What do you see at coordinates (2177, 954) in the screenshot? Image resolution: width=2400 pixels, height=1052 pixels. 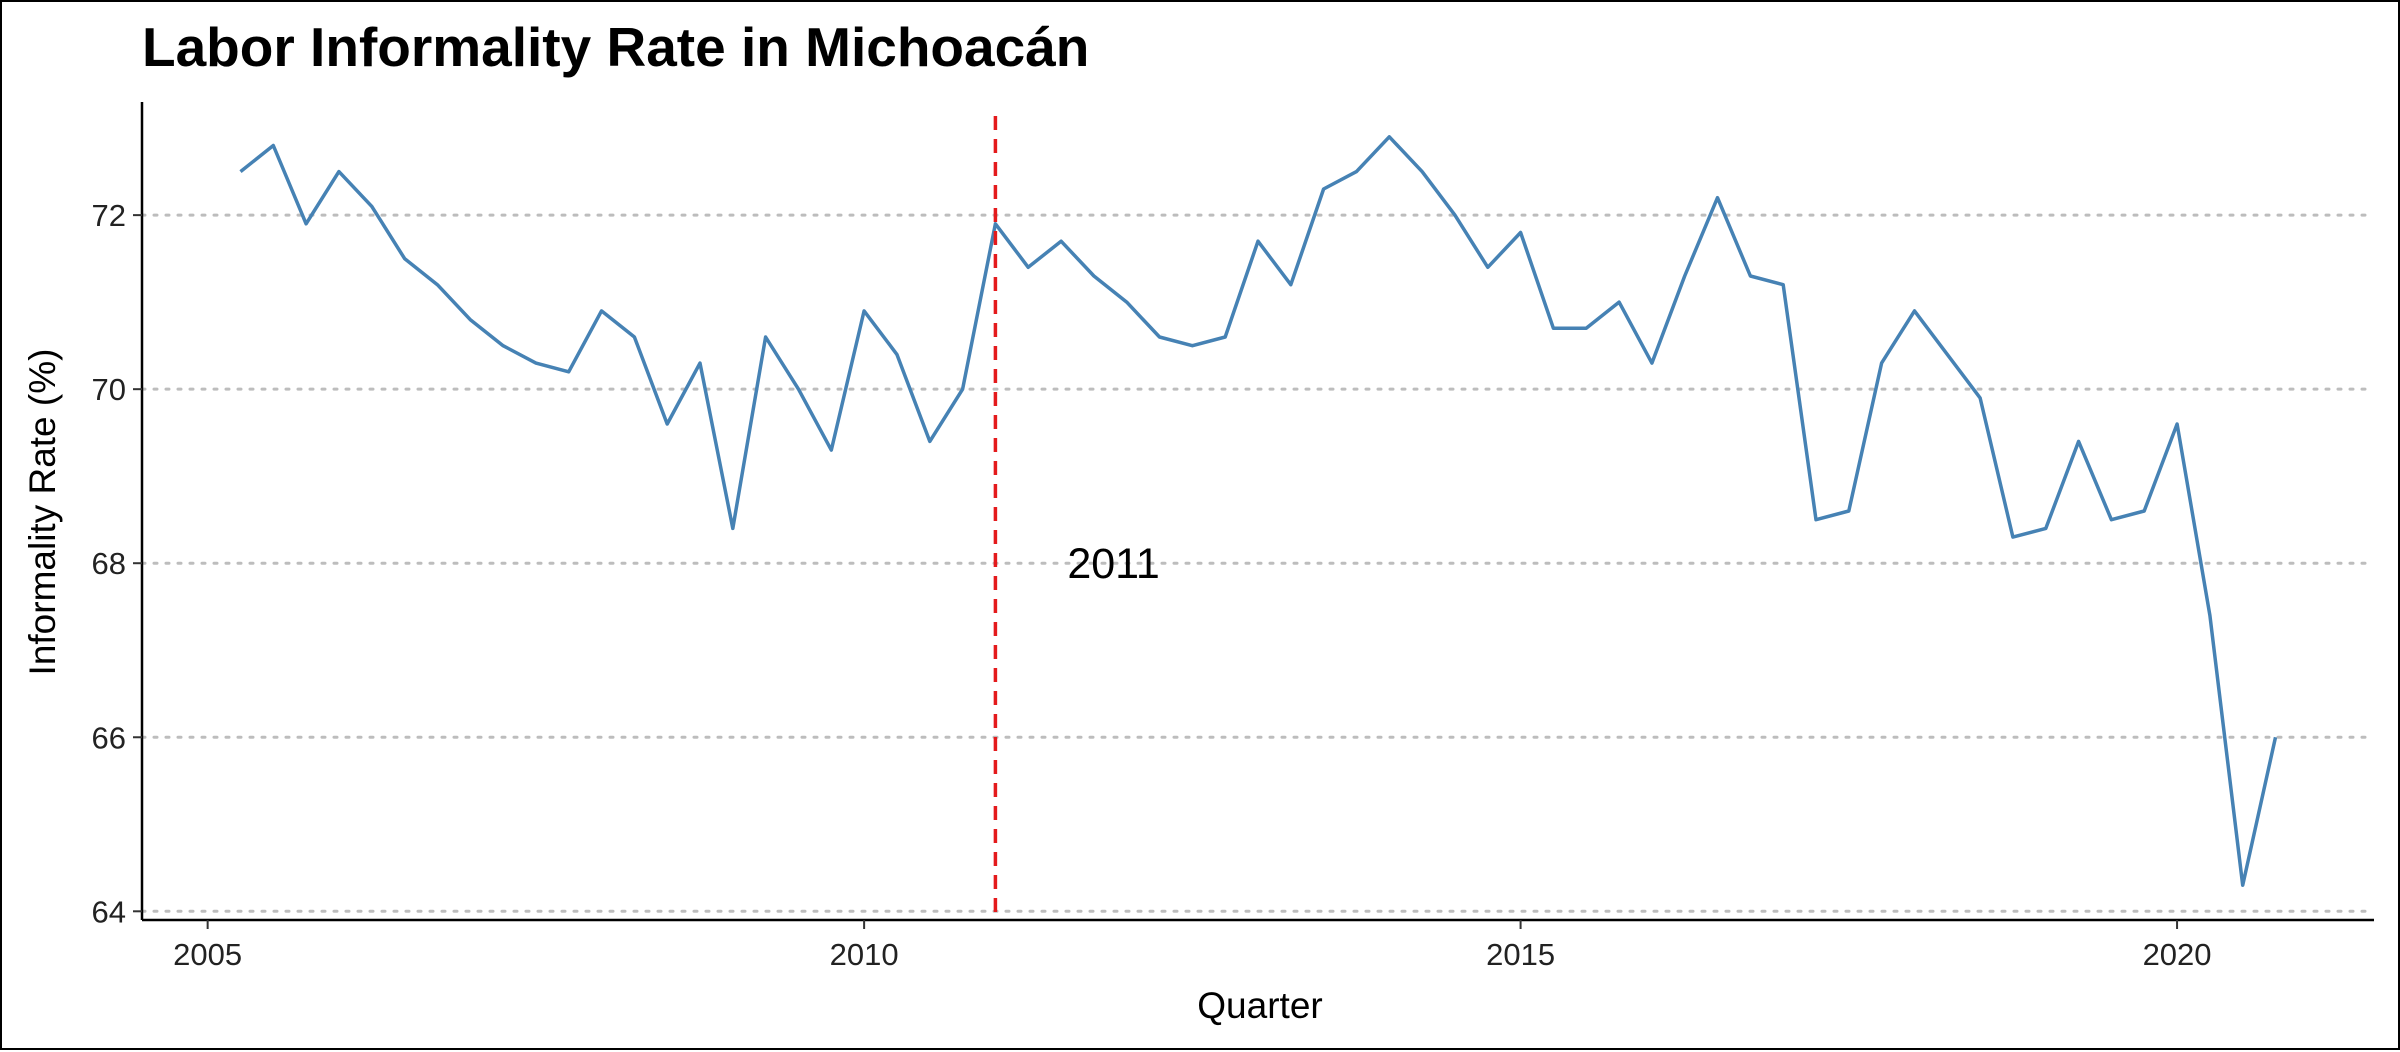 I see `x-tick-label: 2020` at bounding box center [2177, 954].